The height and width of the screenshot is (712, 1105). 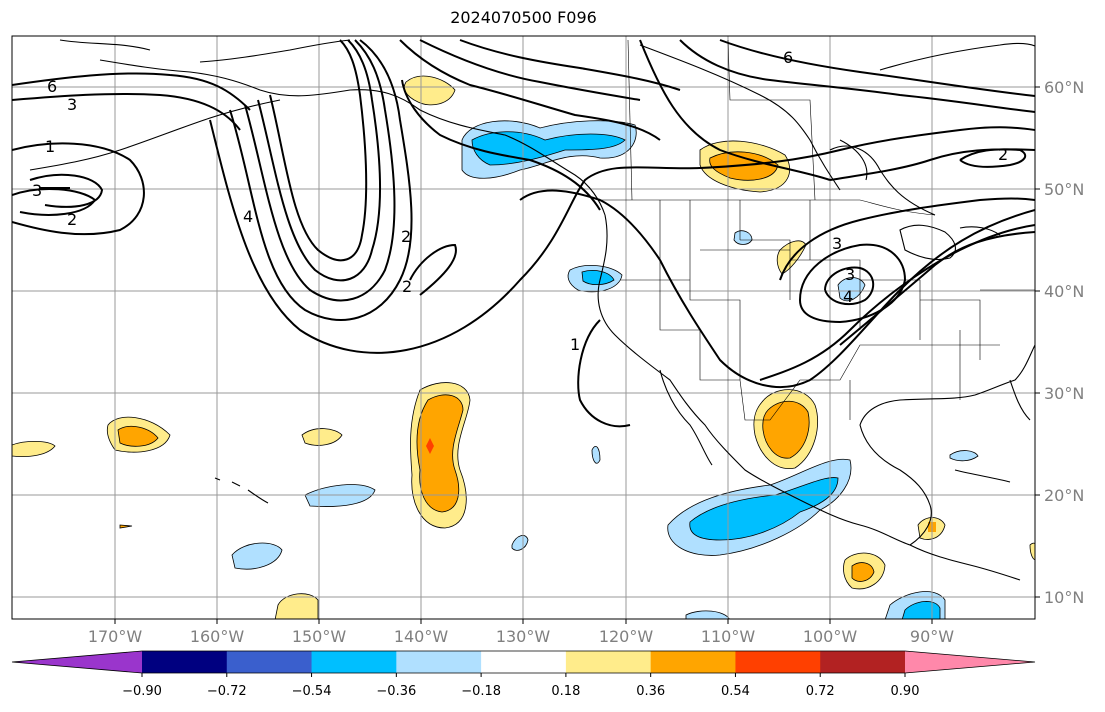 What do you see at coordinates (421, 636) in the screenshot?
I see `lon-label: 140°W` at bounding box center [421, 636].